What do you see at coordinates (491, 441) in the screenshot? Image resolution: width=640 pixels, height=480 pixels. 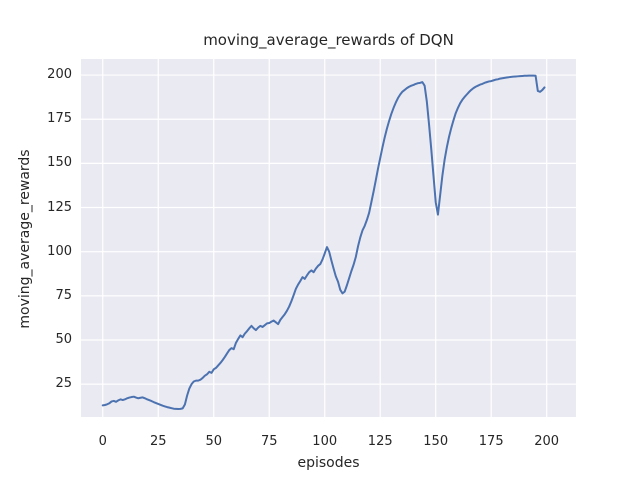 I see `x-tick-label: 175` at bounding box center [491, 441].